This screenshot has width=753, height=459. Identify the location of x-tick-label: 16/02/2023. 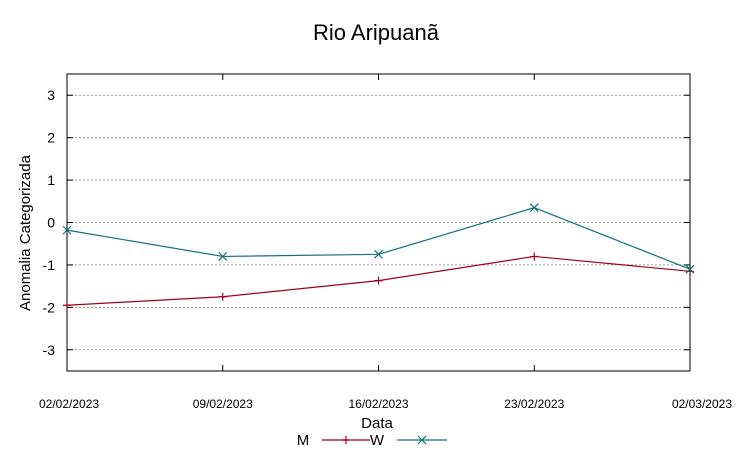
(378, 404).